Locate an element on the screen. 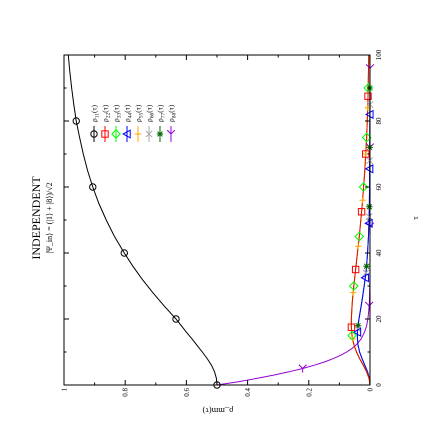  x-tick-label: 100 is located at coordinates (379, 54).